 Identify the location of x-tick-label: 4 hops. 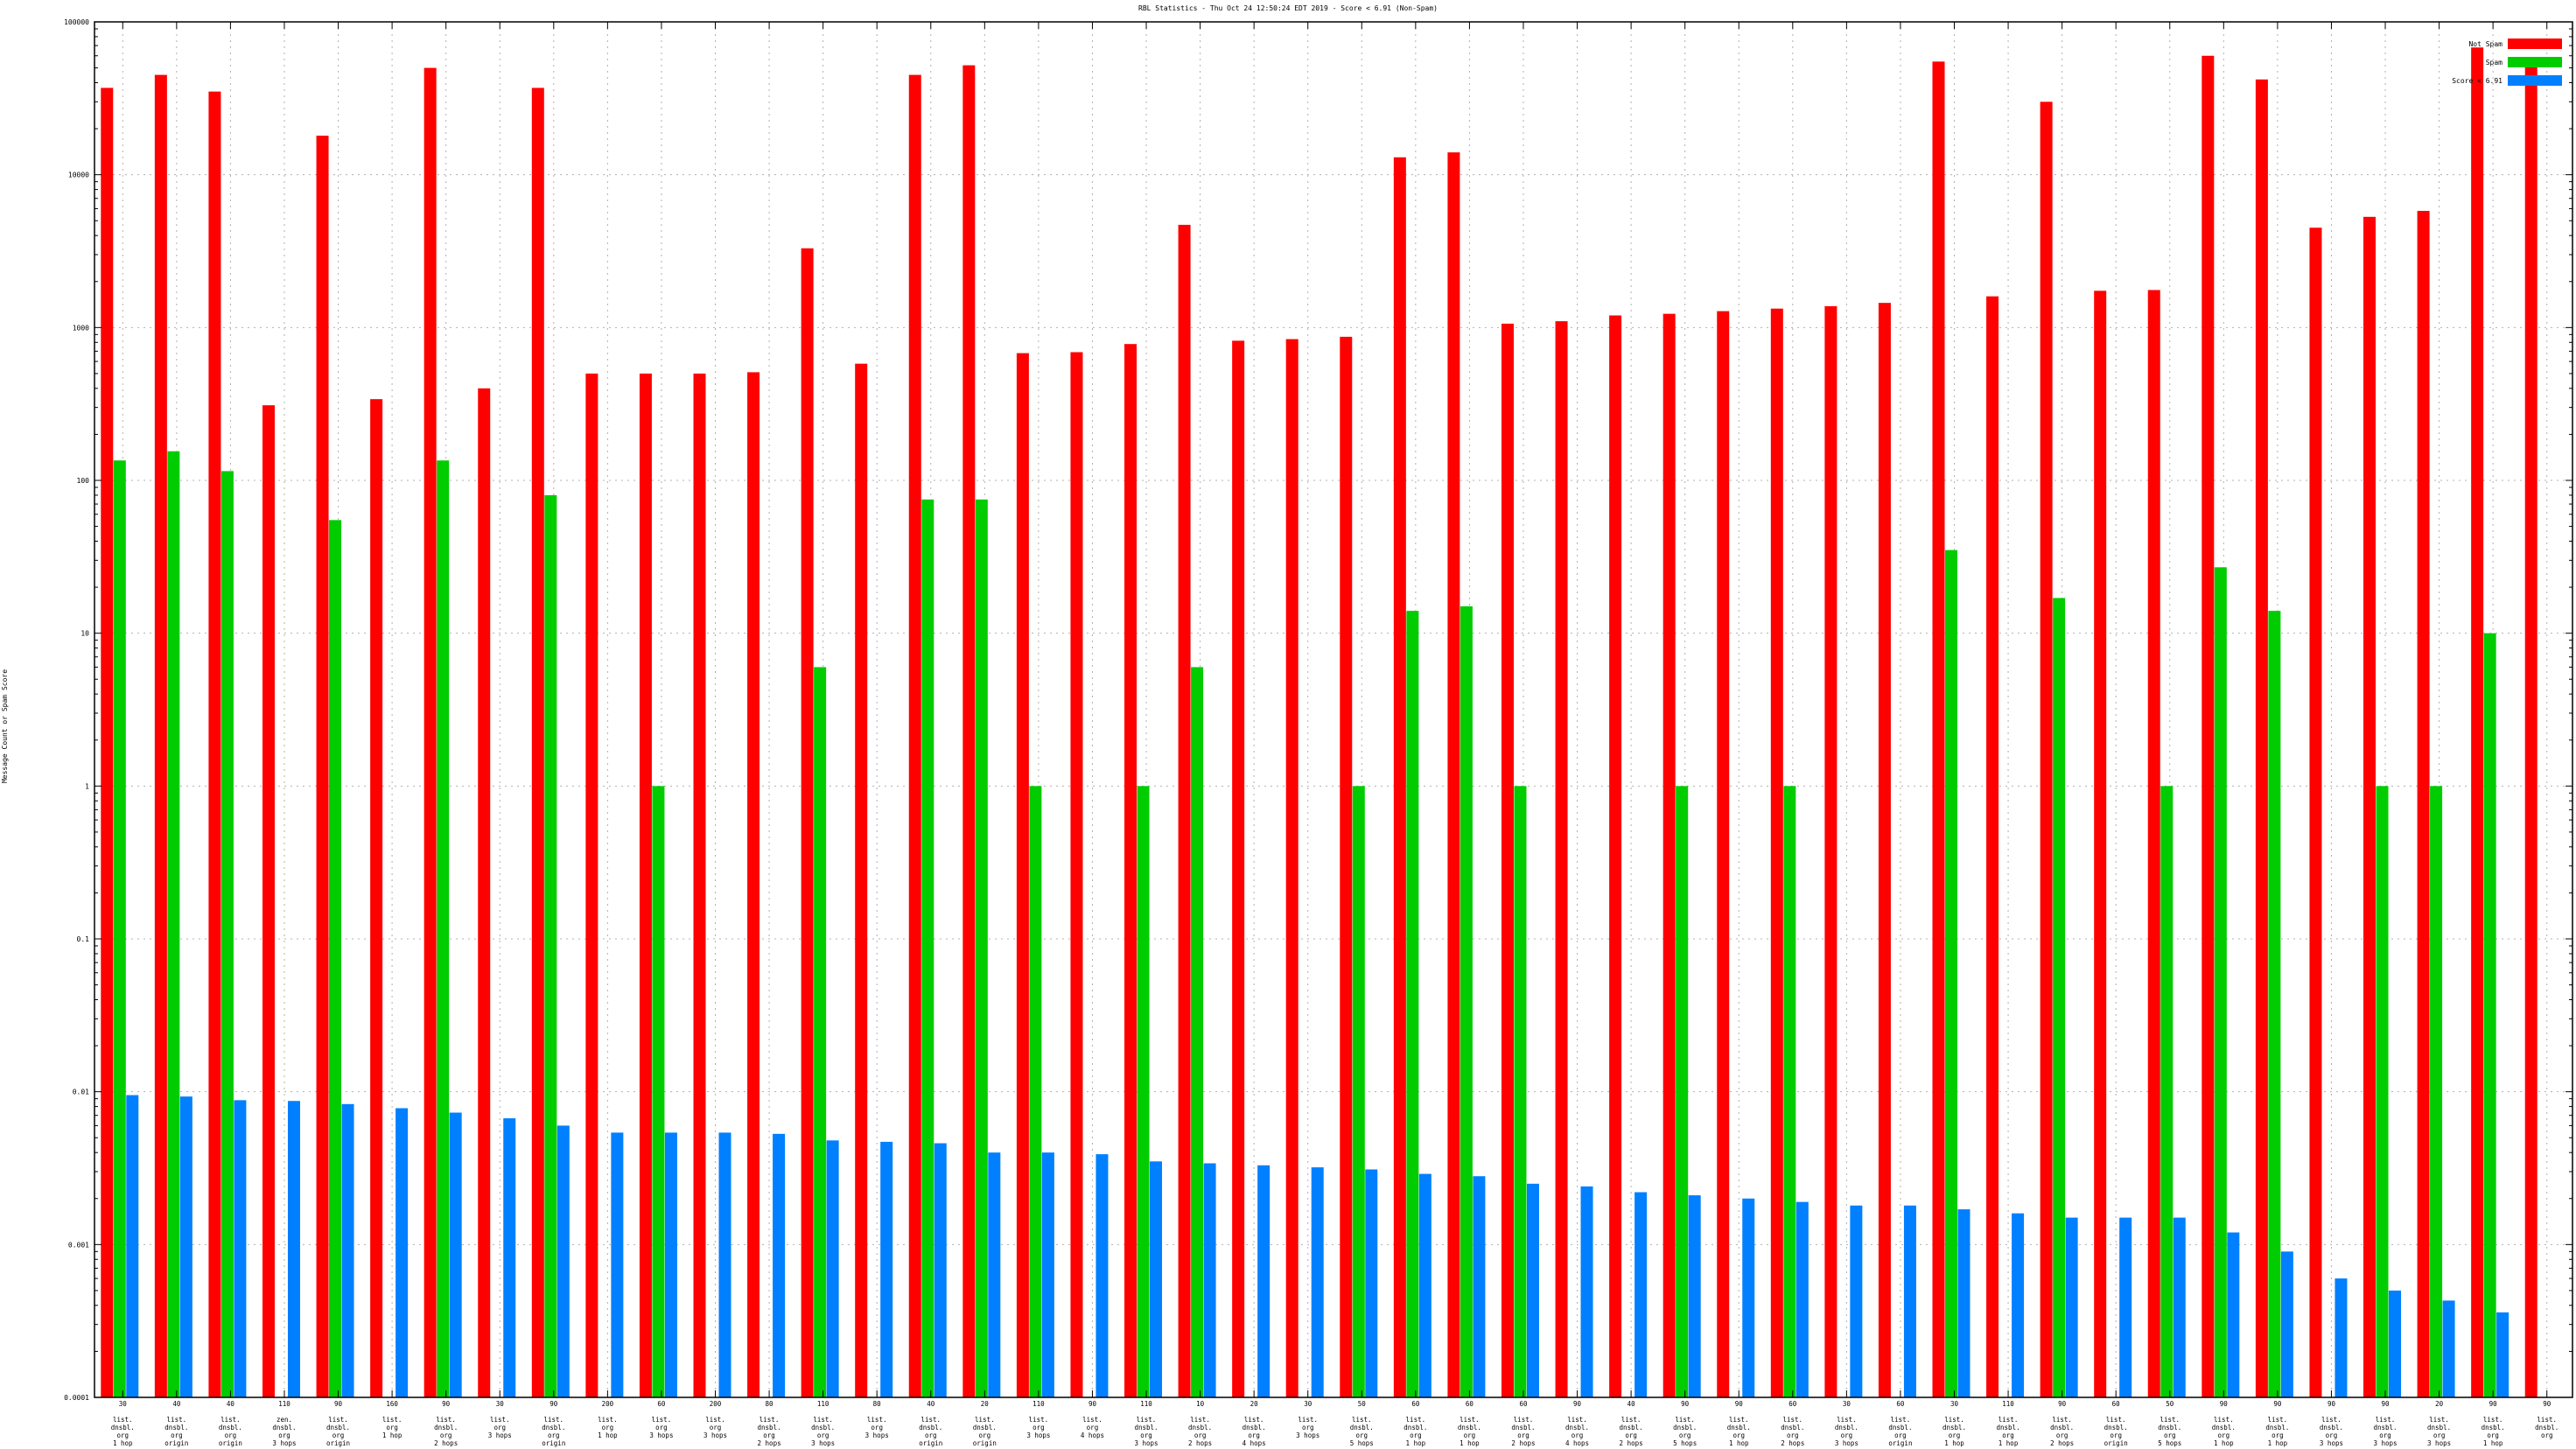
(1092, 1435).